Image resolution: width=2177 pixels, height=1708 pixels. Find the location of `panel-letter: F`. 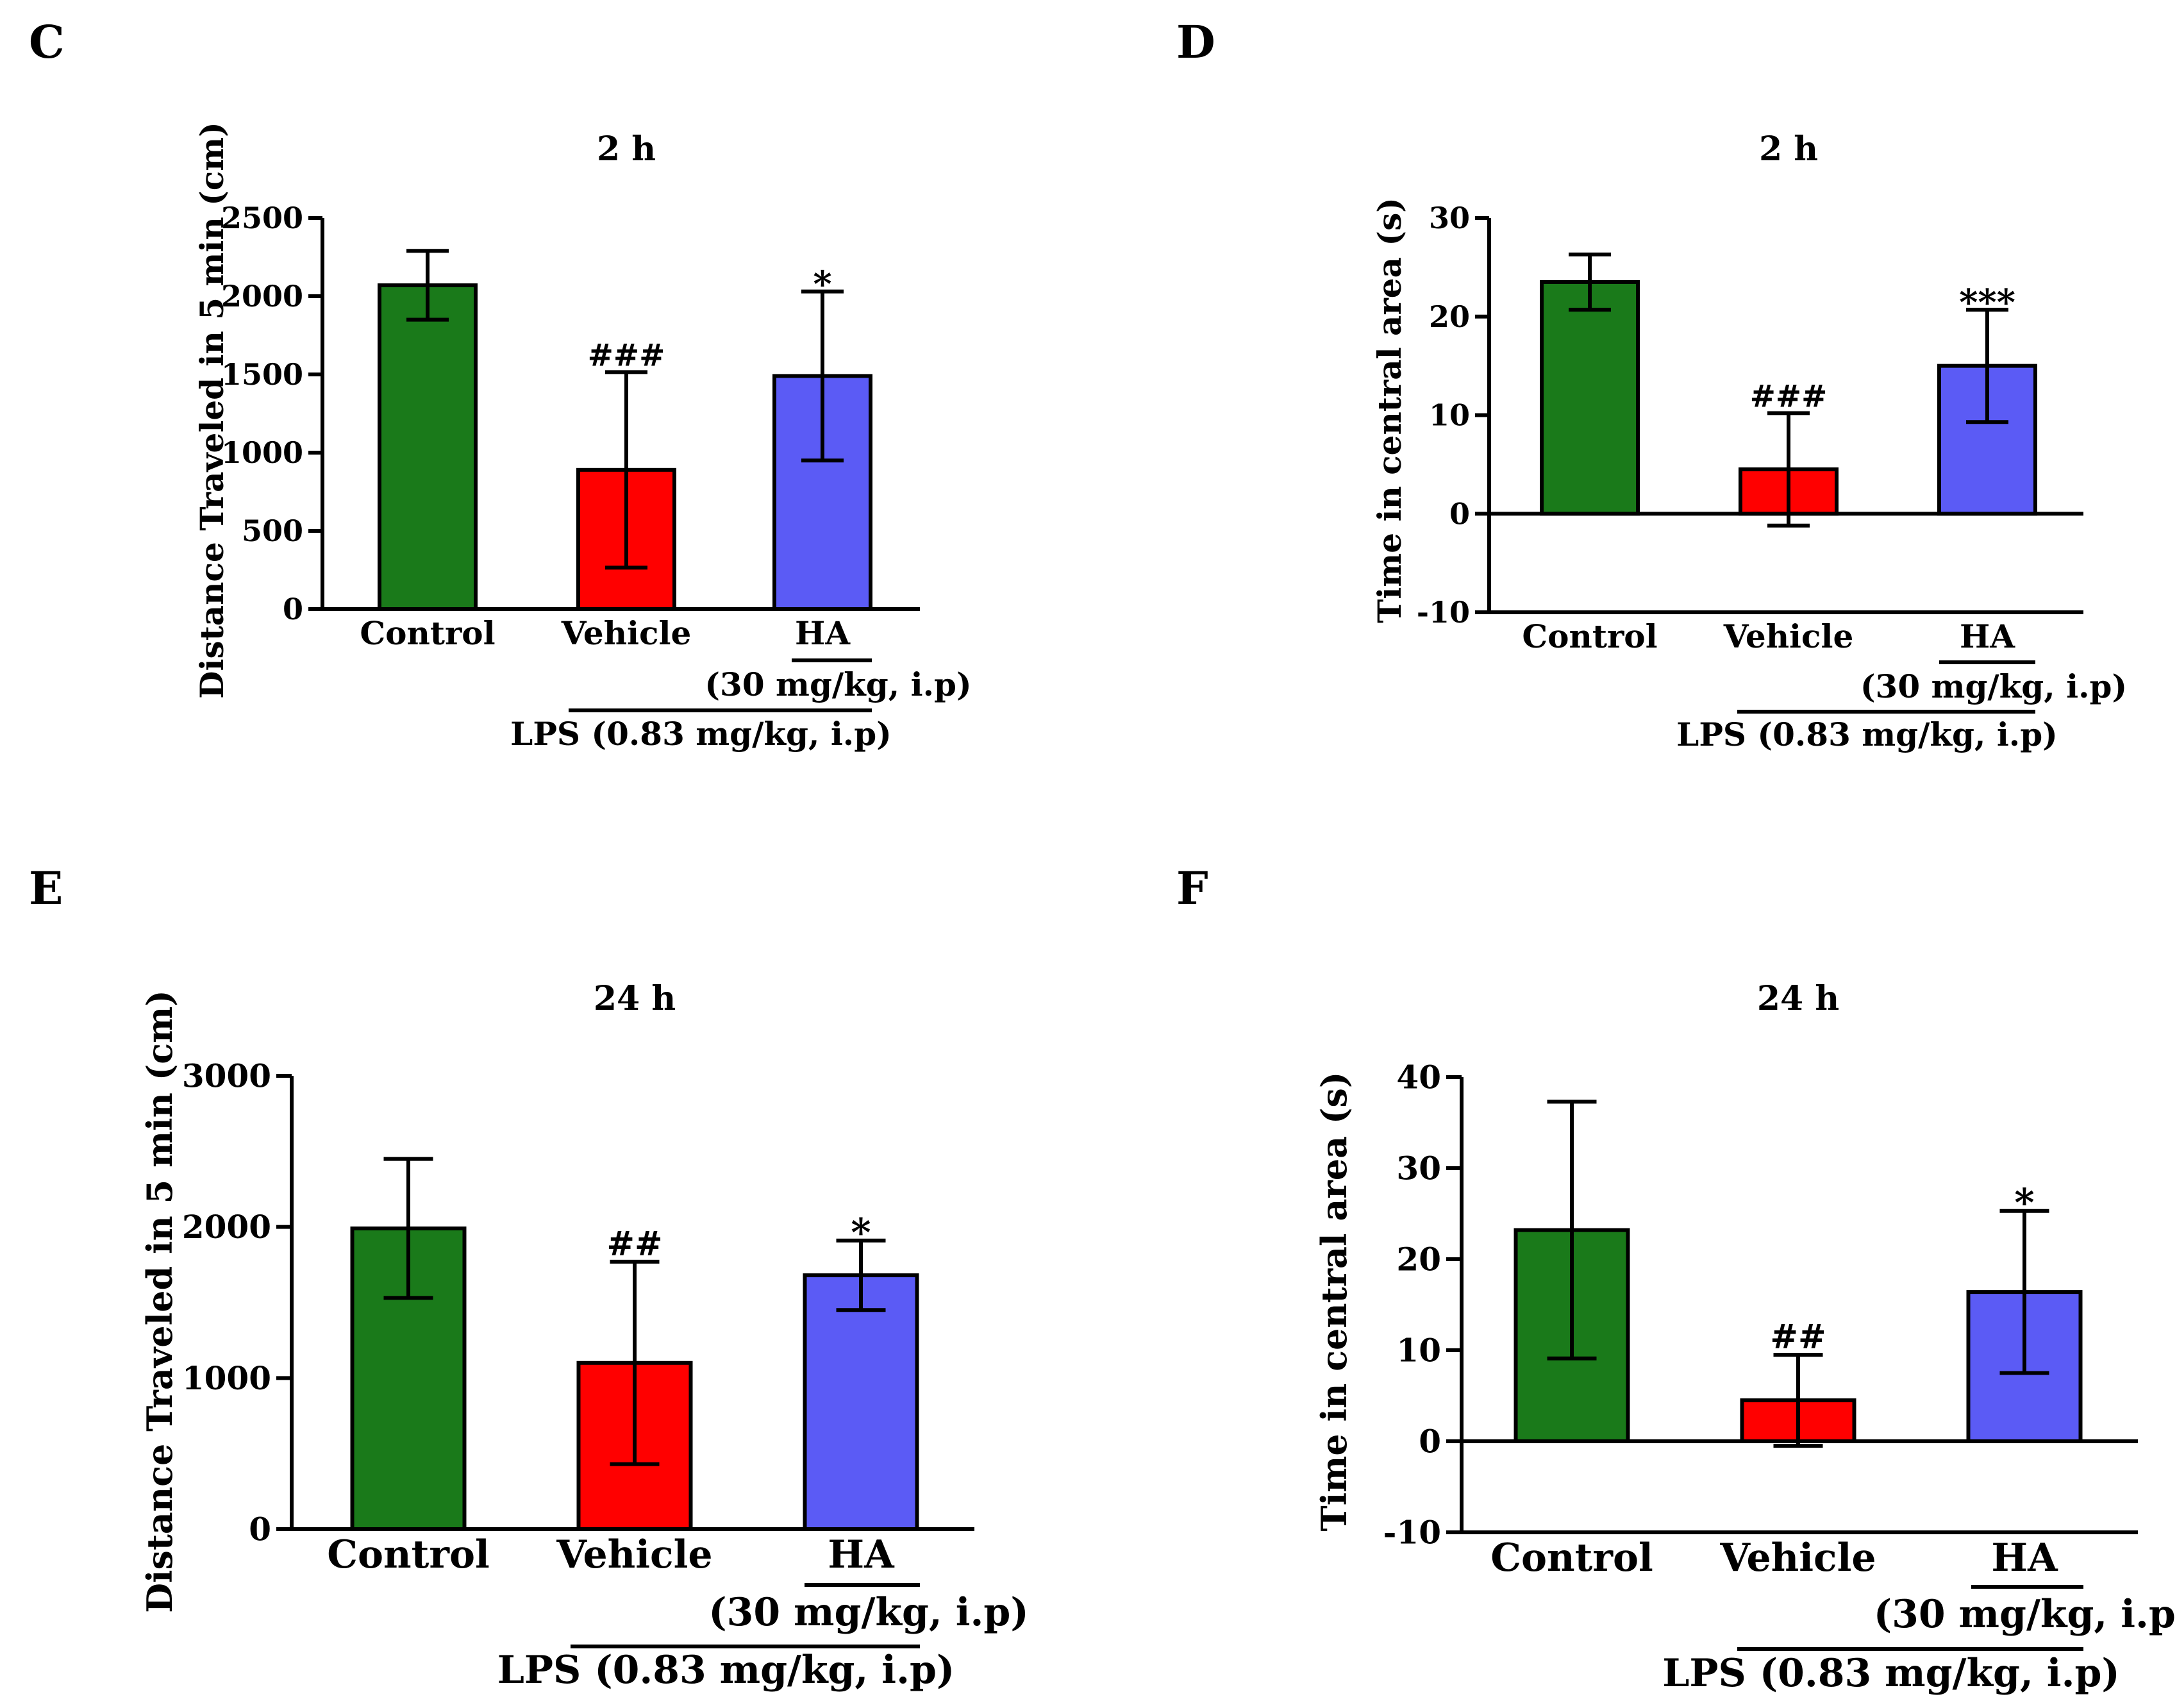

panel-letter: F is located at coordinates (1192, 888).